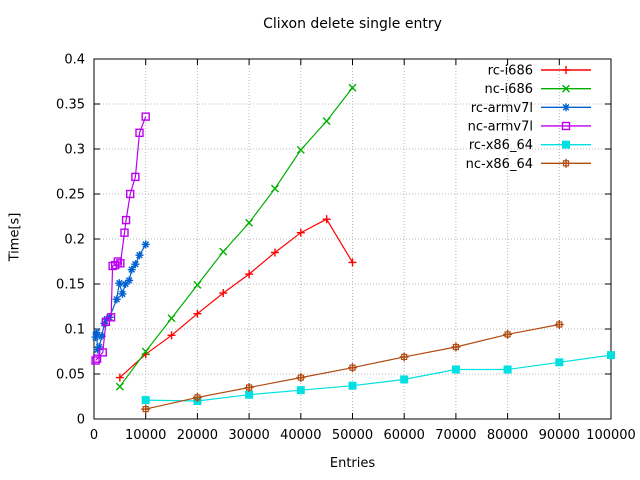 The image size is (640, 480). I want to click on y-axis-label: Time[s], so click(15, 237).